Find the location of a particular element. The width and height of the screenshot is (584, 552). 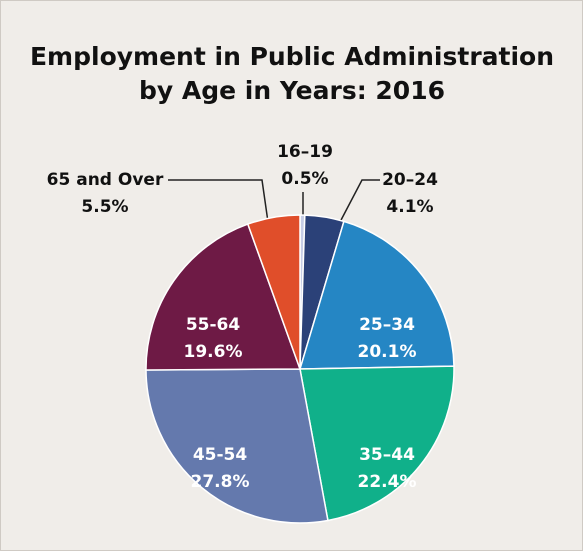

slice-category-label: 20–24 is located at coordinates (410, 180).